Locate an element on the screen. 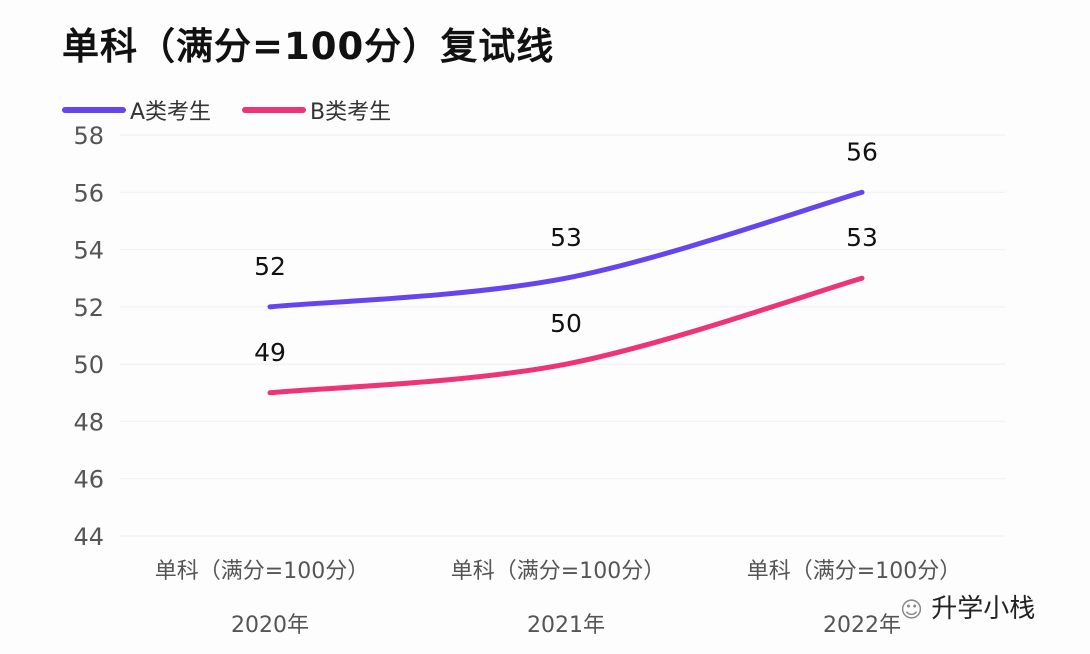 The width and height of the screenshot is (1090, 654). legend-item-b: B类考生 is located at coordinates (316, 110).